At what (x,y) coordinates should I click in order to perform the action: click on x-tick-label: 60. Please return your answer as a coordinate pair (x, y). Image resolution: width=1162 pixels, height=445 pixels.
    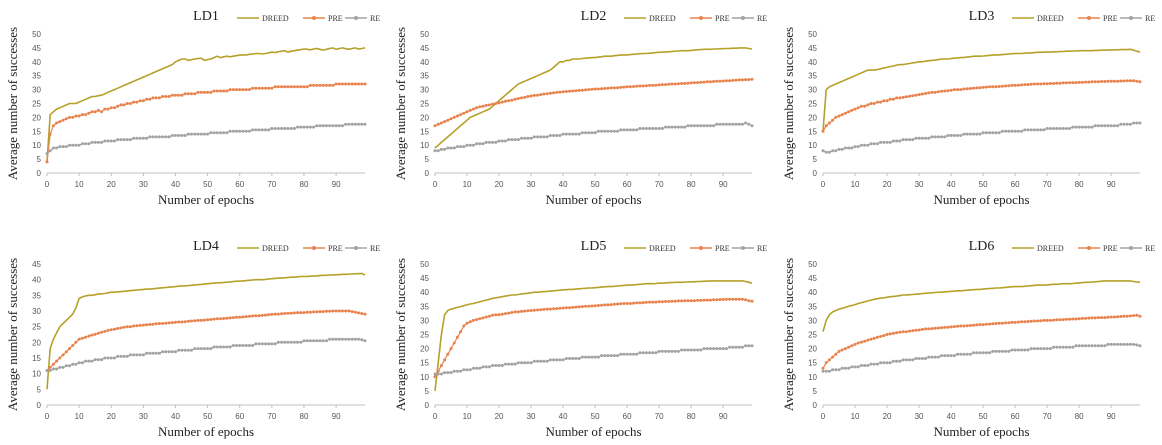
    Looking at the image, I should click on (239, 184).